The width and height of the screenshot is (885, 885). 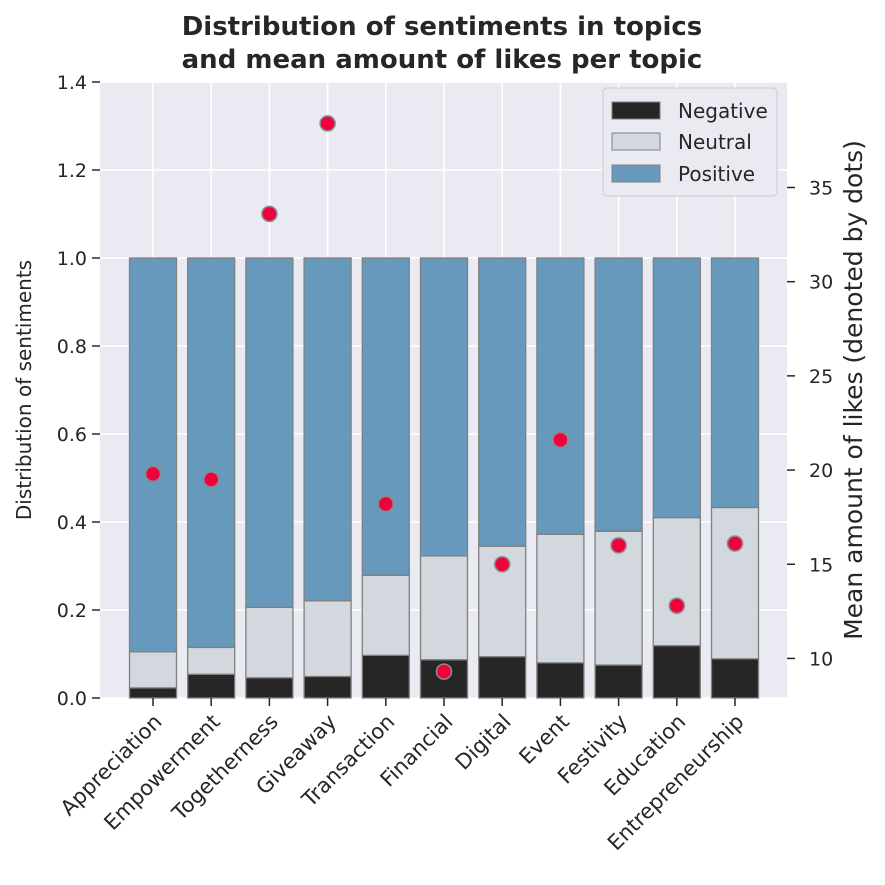 I want to click on bar-neutral-appreciation, so click(x=153, y=670).